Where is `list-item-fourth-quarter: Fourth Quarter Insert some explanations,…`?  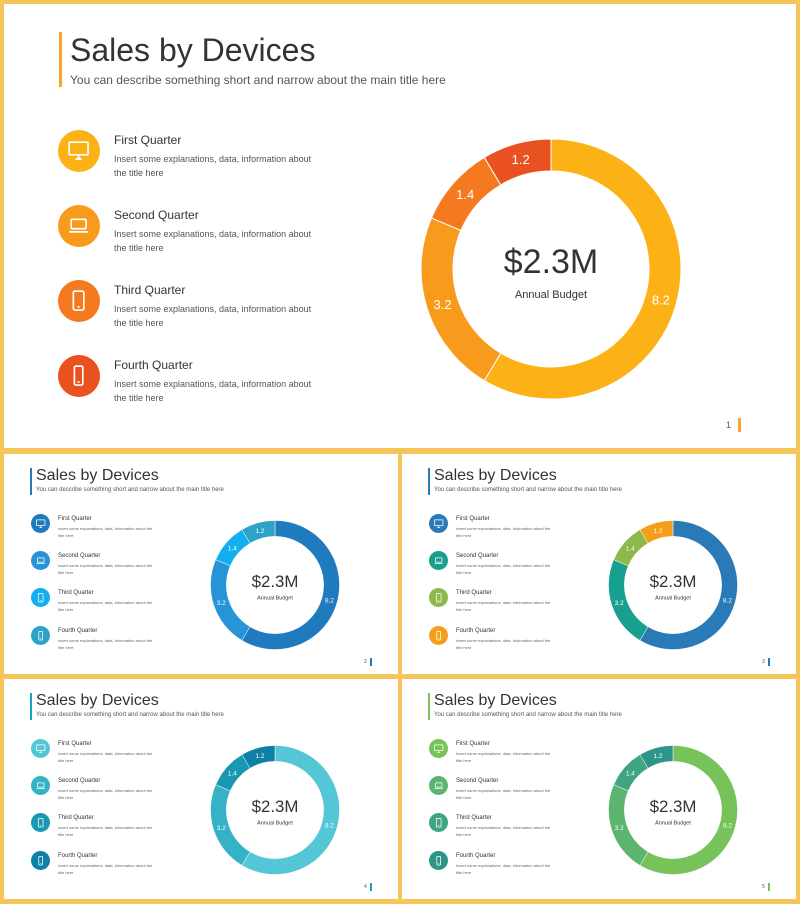 list-item-fourth-quarter: Fourth Quarter Insert some explanations,… is located at coordinates (218, 385).